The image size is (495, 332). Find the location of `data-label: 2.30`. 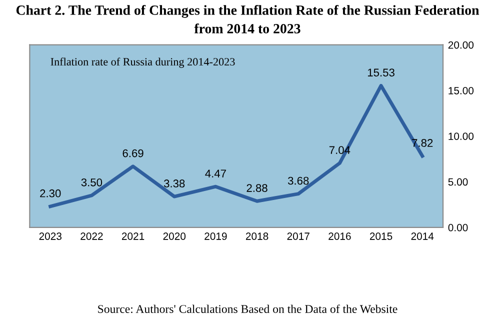

data-label: 2.30 is located at coordinates (50, 193).